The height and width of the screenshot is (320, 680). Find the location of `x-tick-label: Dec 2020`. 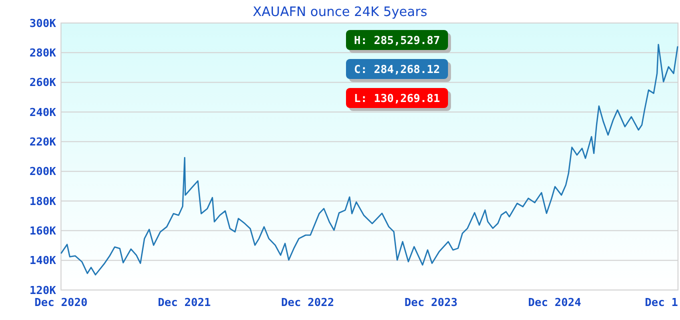

x-tick-label: Dec 2020 is located at coordinates (61, 302).